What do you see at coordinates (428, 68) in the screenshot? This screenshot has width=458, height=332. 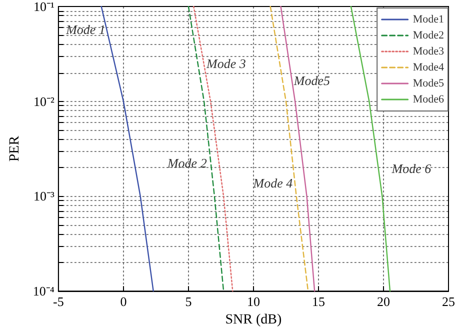 I see `legend-label: Mode4` at bounding box center [428, 68].